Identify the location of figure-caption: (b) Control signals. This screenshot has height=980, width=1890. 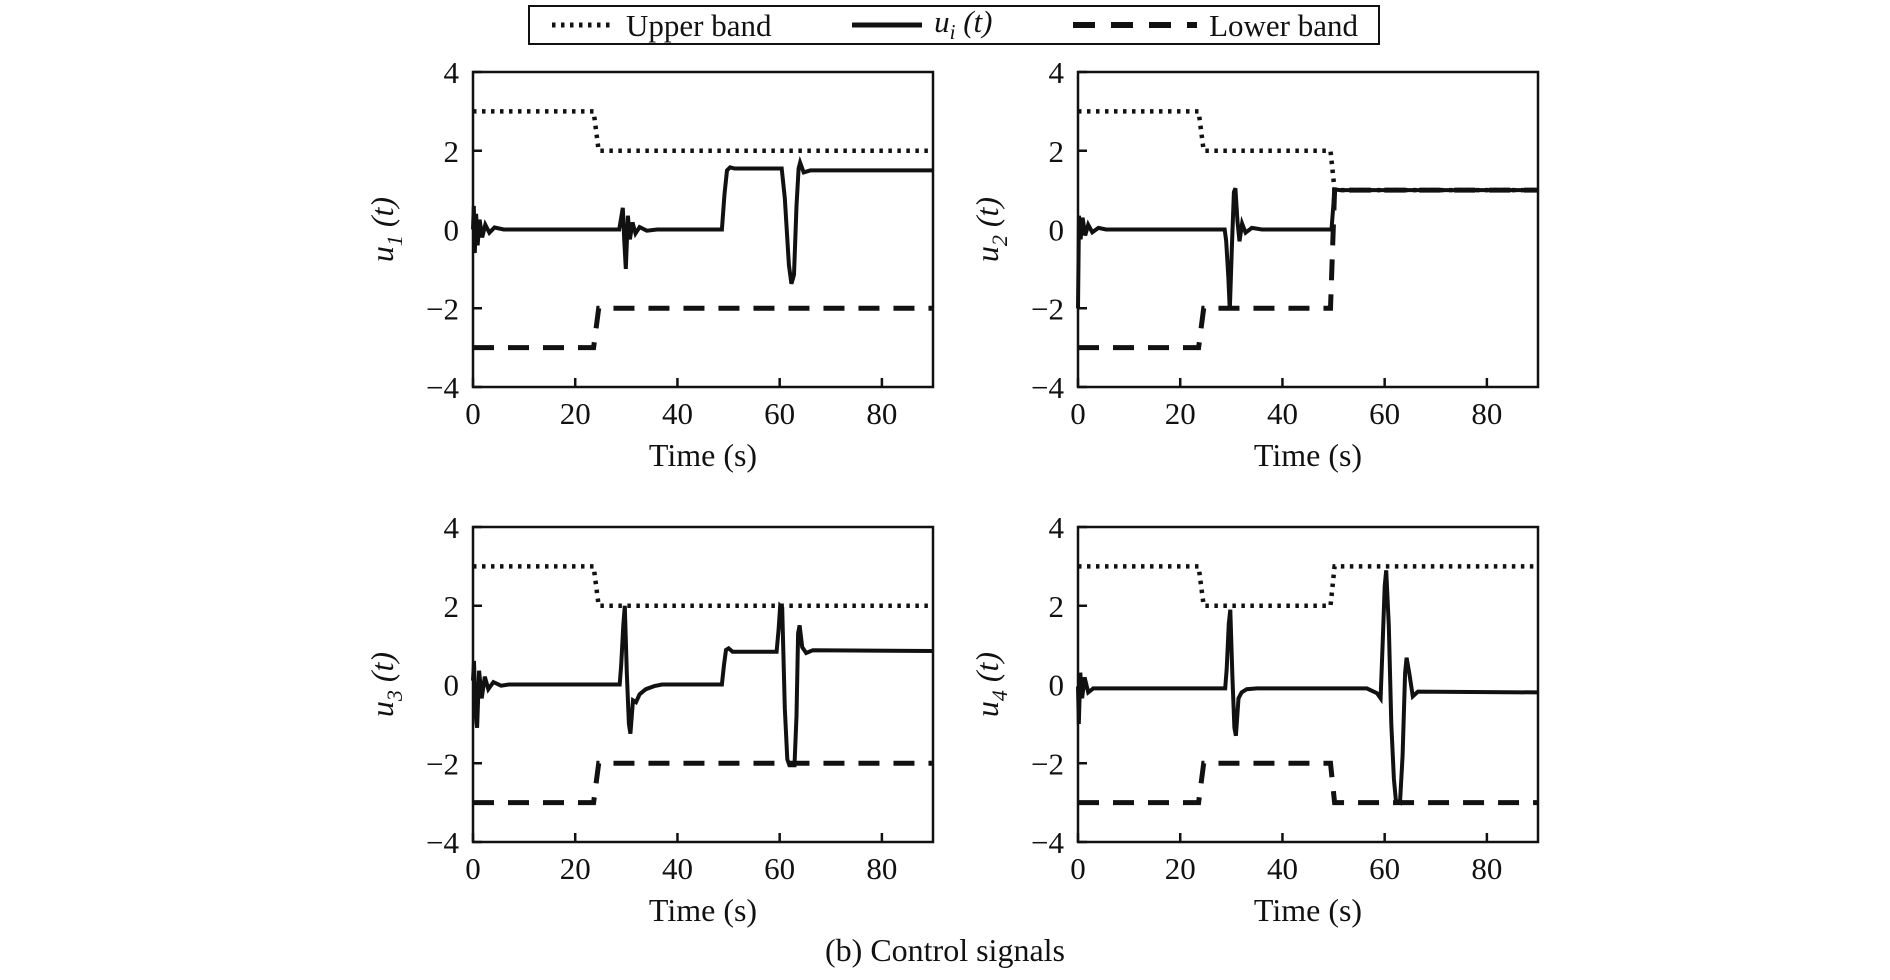
(945, 950).